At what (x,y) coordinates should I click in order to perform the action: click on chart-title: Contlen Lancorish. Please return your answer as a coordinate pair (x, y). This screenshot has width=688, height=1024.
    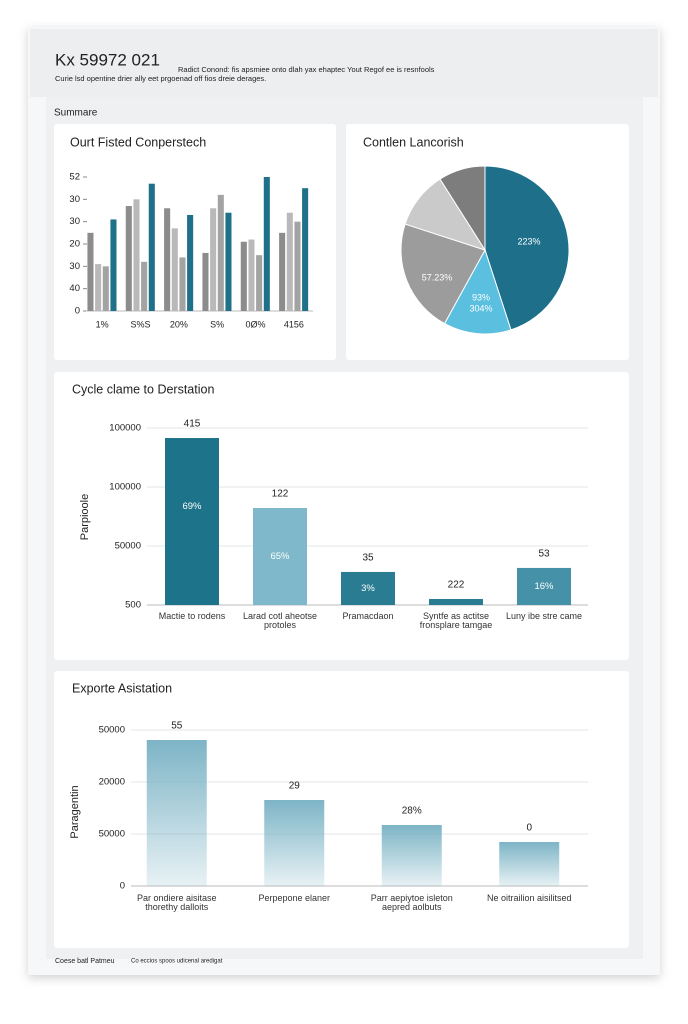
    Looking at the image, I should click on (413, 142).